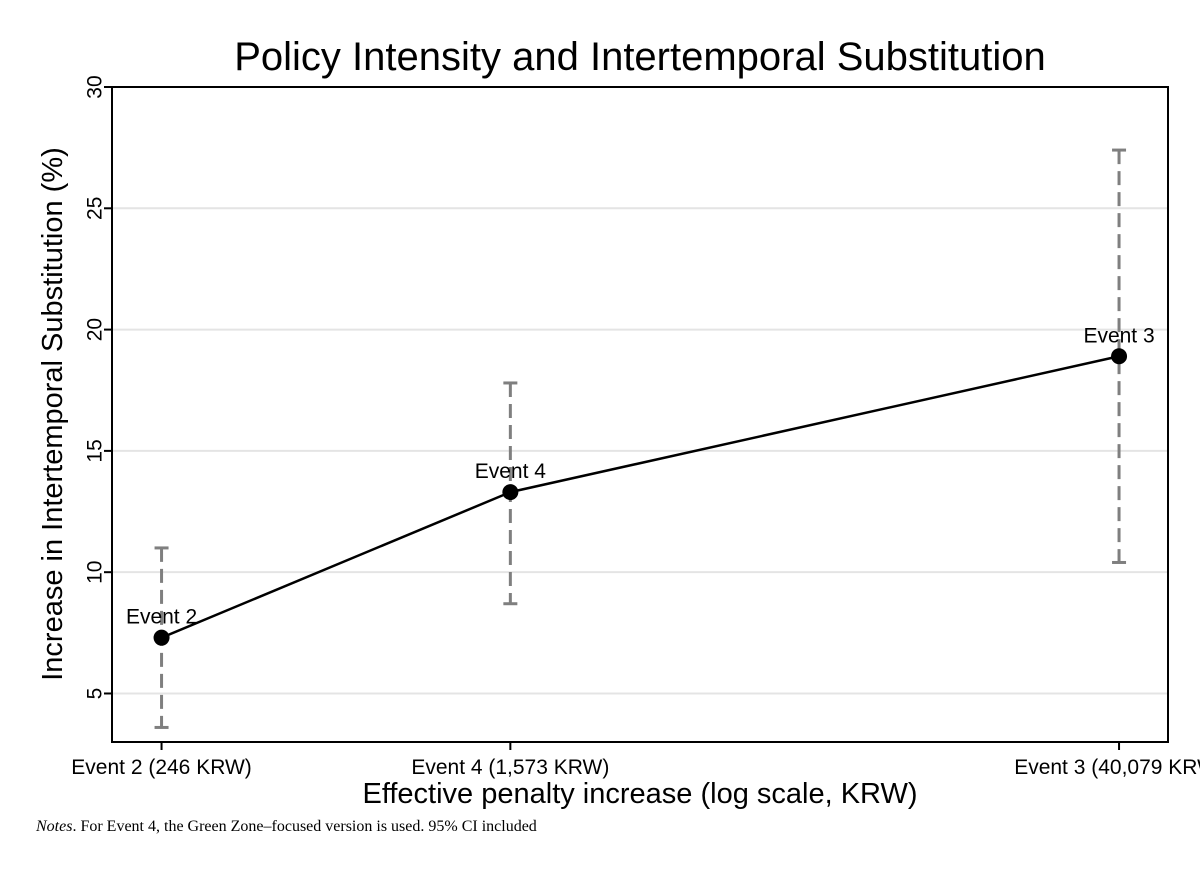  Describe the element at coordinates (511, 471) in the screenshot. I see `point-label: Event 4` at that location.